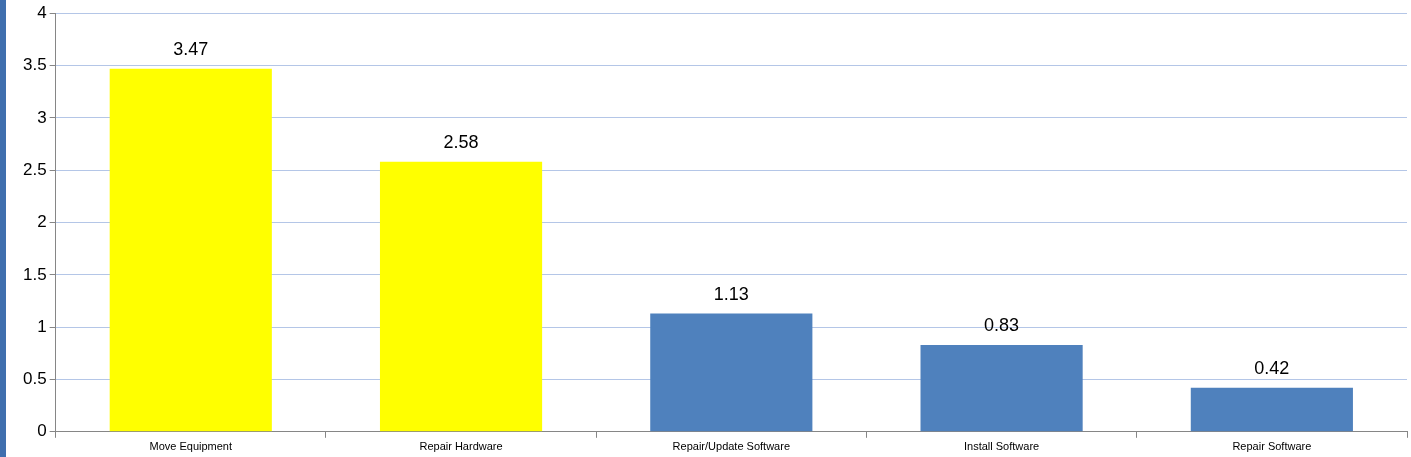 This screenshot has width=1411, height=457. Describe the element at coordinates (1001, 446) in the screenshot. I see `x-tick-label: Install Software` at that location.